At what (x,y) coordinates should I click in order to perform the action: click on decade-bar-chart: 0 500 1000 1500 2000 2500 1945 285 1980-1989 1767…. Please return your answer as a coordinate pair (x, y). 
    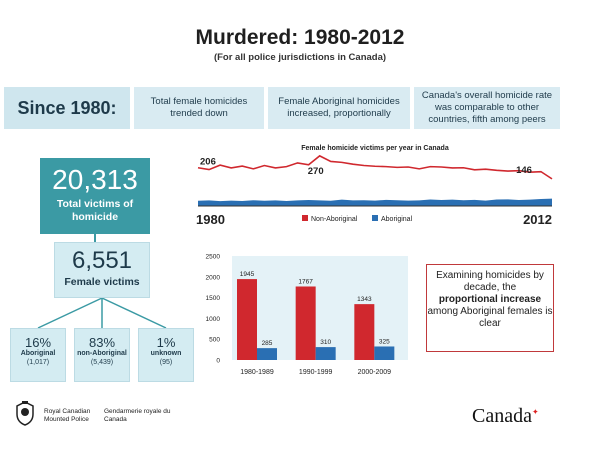
    Looking at the image, I should click on (307, 315).